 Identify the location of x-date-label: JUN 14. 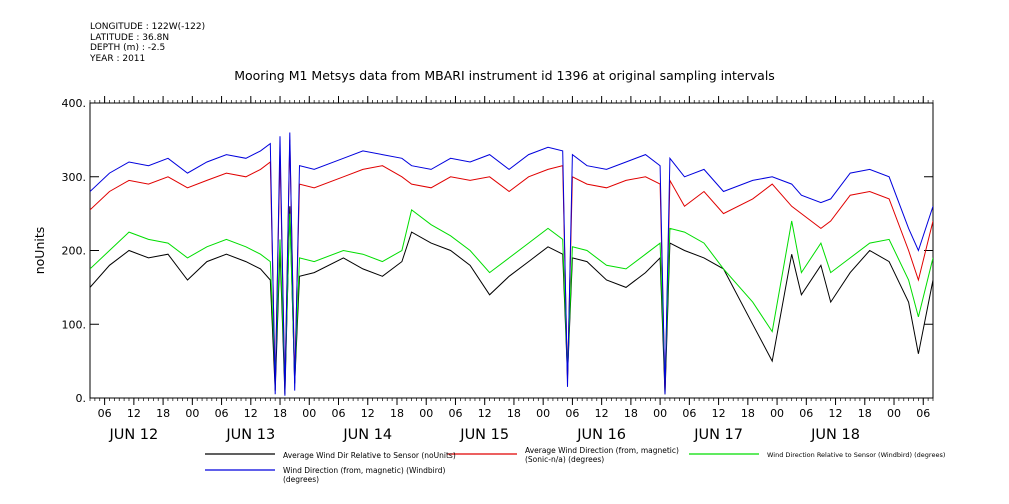
(367, 435).